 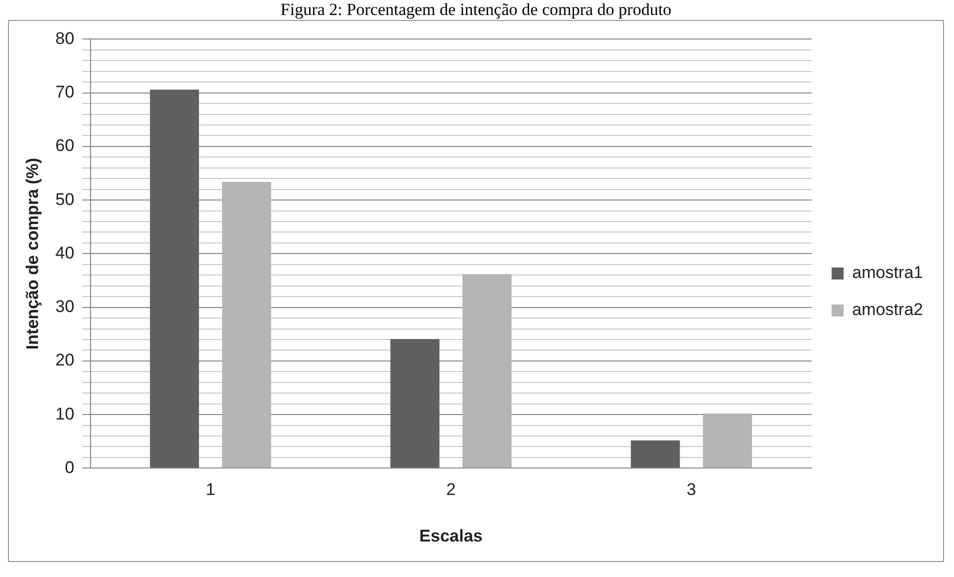 I want to click on y-axis-title: Intenção de compra (%), so click(x=32, y=254).